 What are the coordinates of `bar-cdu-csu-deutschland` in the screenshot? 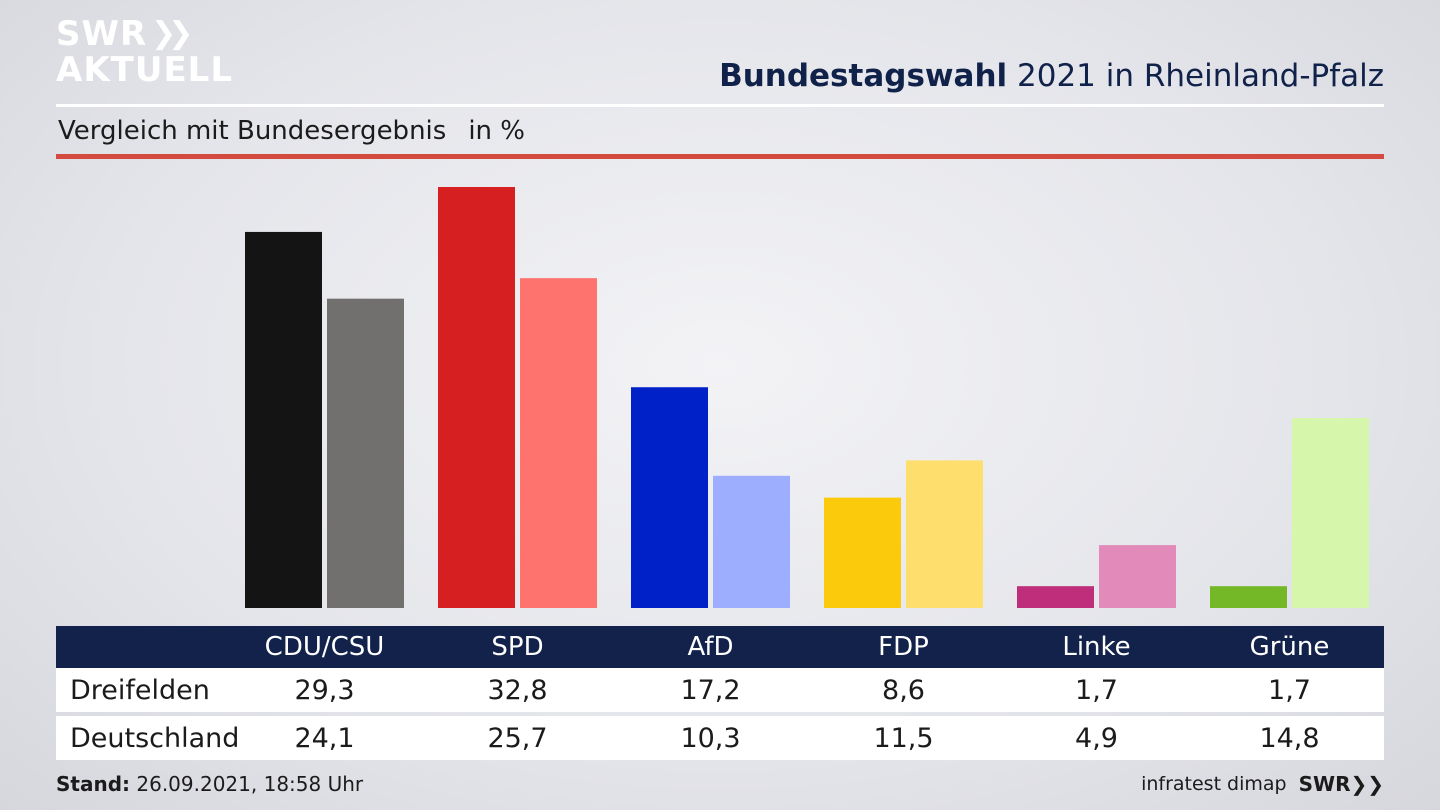 It's located at (365, 453).